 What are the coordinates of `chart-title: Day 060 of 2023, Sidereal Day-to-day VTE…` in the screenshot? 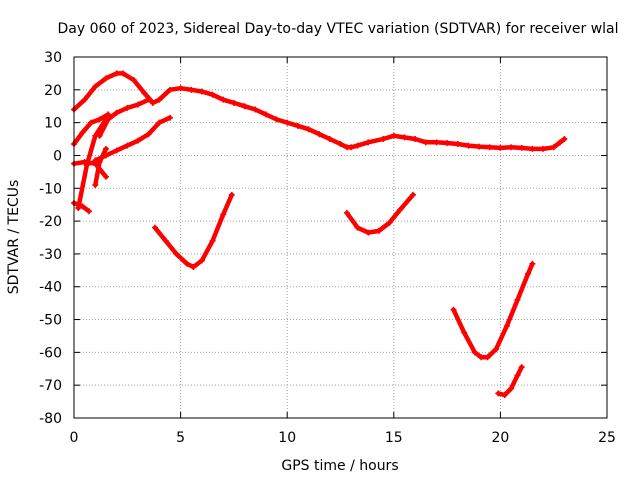 It's located at (337, 29).